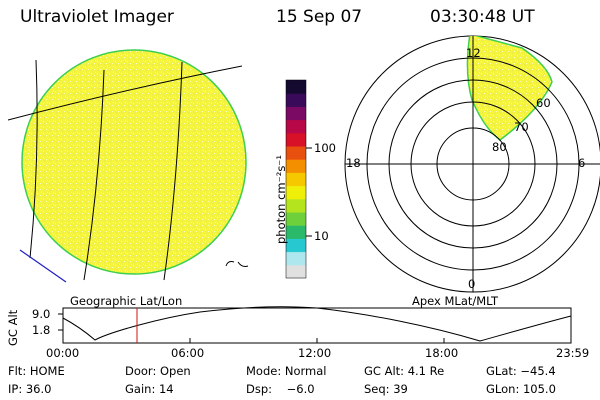  Describe the element at coordinates (63, 353) in the screenshot. I see `time-tick-00: 00:00` at that location.